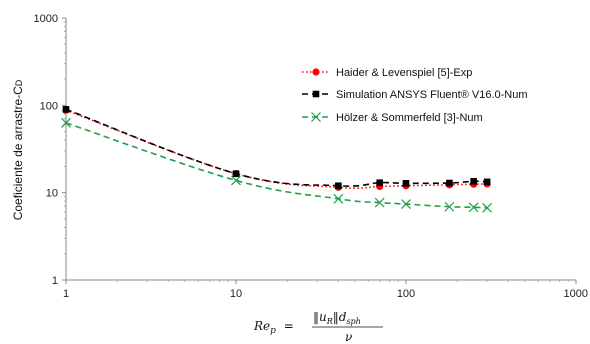  Describe the element at coordinates (353, 321) in the screenshot. I see `x-label-num-tail-sub: sph` at that location.